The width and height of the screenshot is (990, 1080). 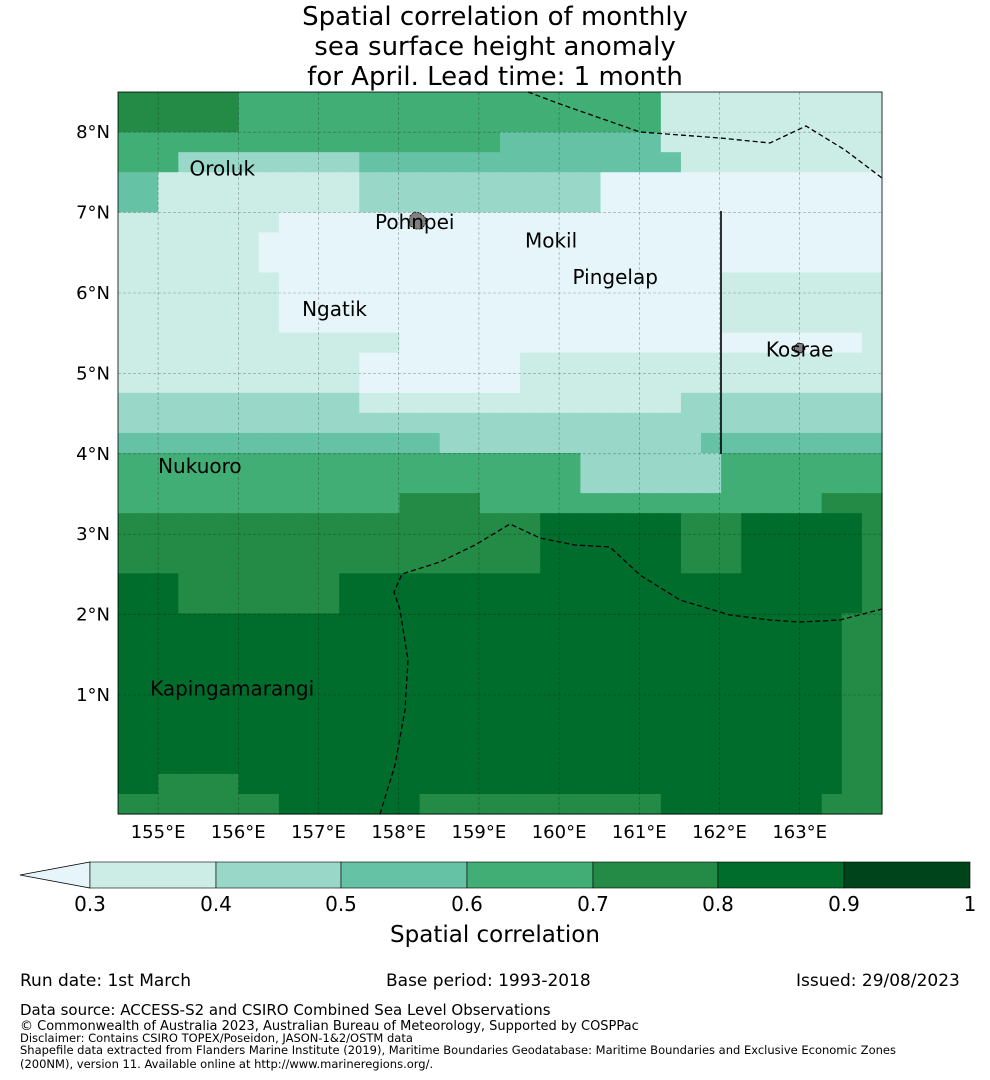 I want to click on colorbar-tick: 0.4, so click(x=216, y=904).